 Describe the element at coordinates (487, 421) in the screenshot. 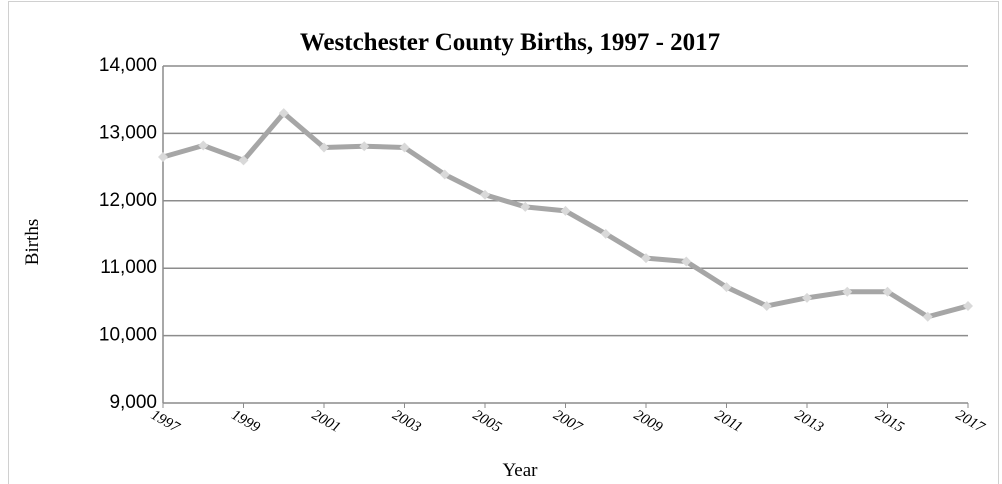

I see `x-tick-label: 2005` at that location.